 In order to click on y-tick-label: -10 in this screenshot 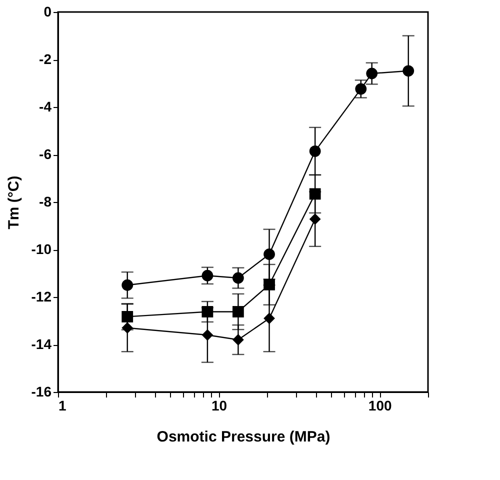, I will do `click(41, 249)`.